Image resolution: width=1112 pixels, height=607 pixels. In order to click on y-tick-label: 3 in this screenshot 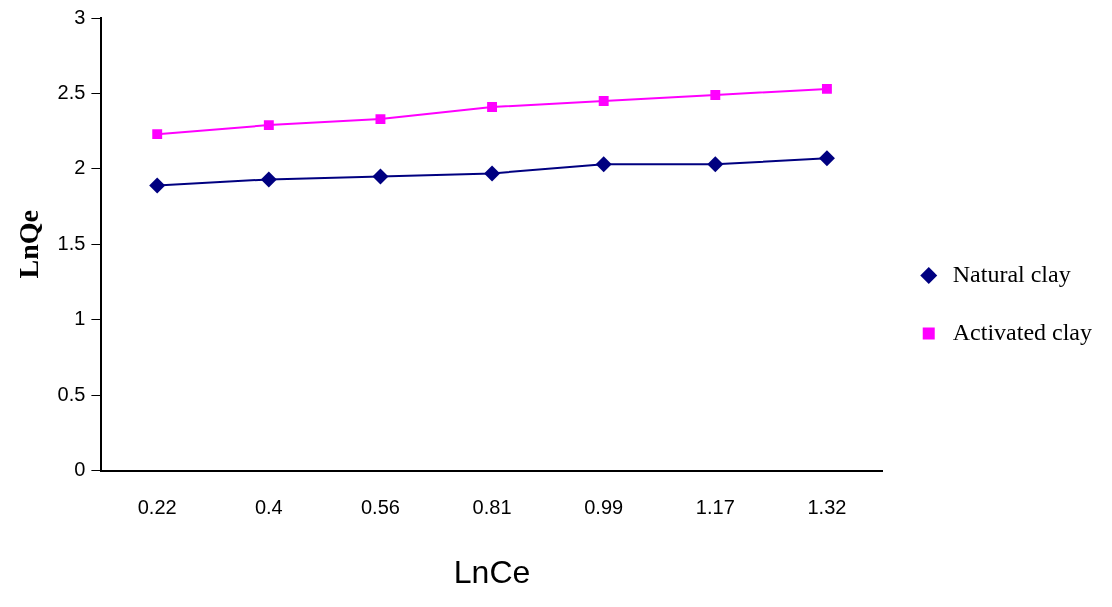, I will do `click(80, 16)`.